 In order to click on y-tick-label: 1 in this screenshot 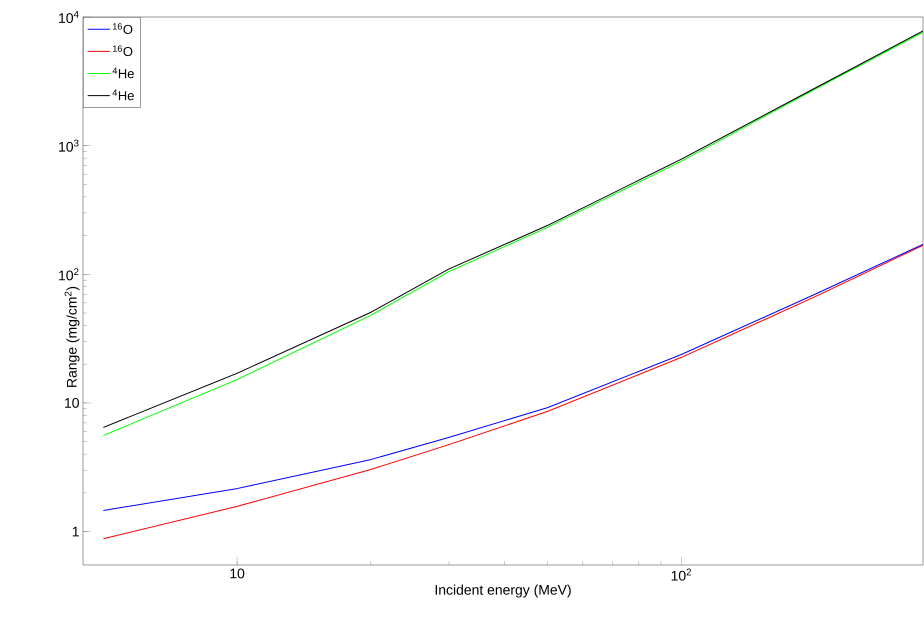, I will do `click(75, 531)`.